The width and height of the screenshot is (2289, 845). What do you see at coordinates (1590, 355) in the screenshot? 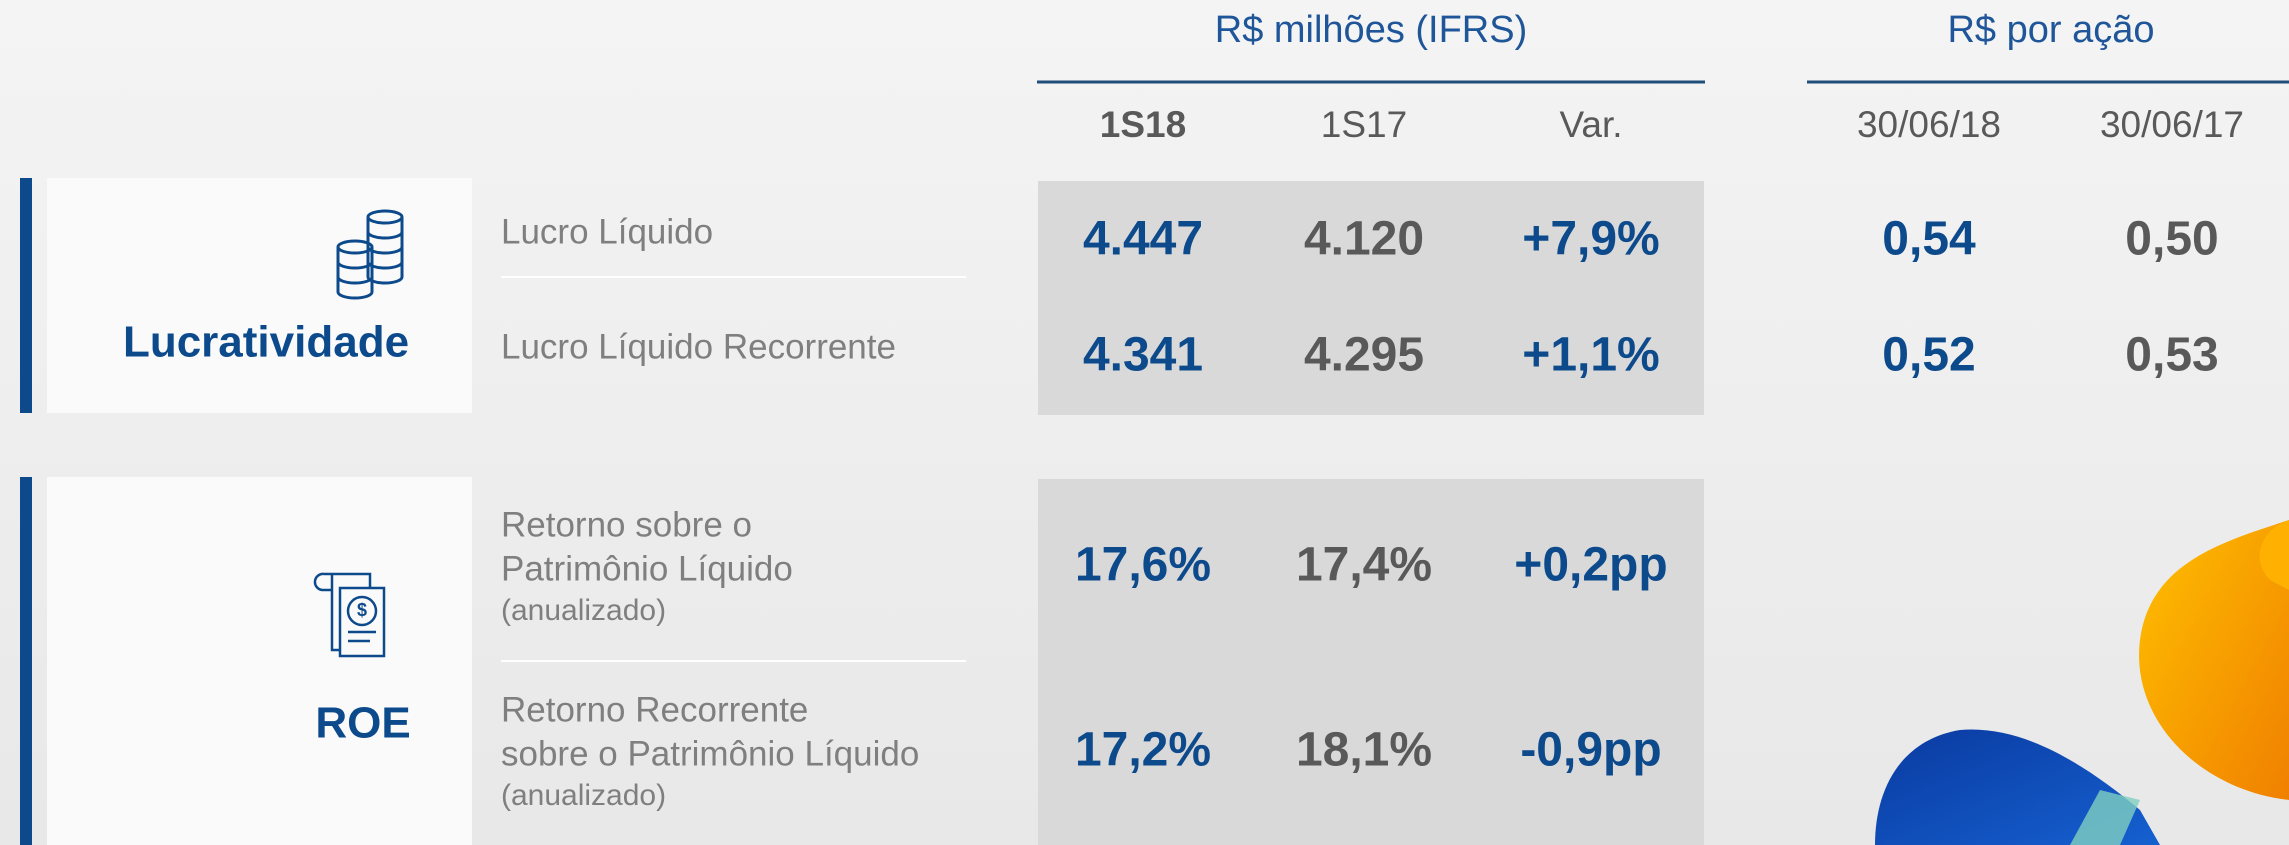
I see `cell-value: +1,1%` at bounding box center [1590, 355].